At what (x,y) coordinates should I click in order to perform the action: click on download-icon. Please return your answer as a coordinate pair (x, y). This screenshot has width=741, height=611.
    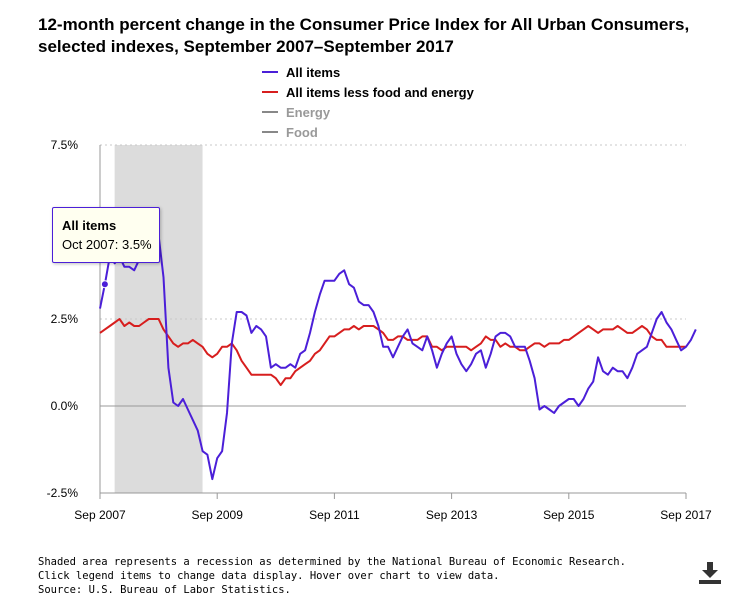
    Looking at the image, I should click on (710, 573).